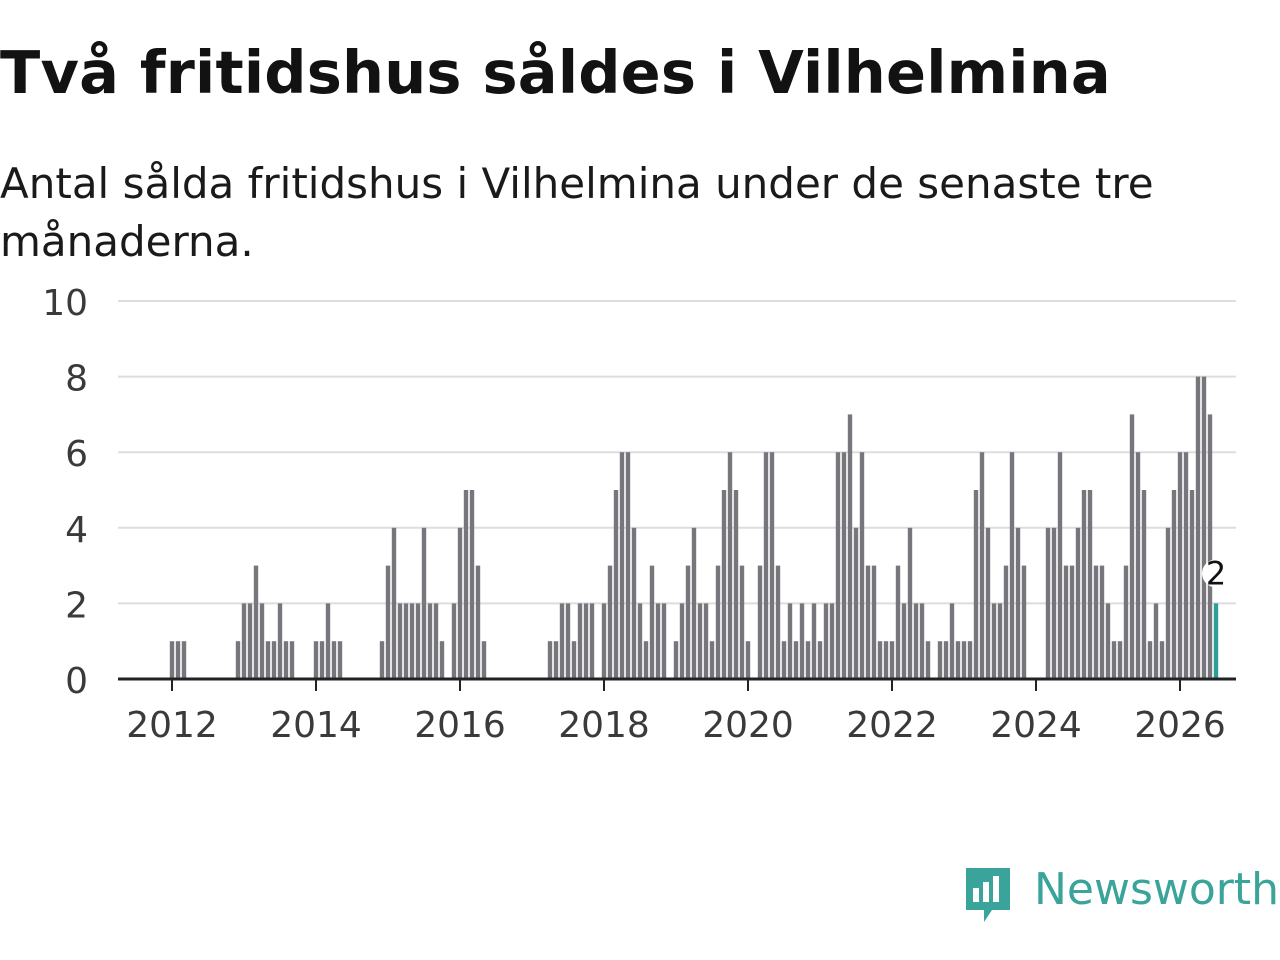  What do you see at coordinates (1157, 889) in the screenshot?
I see `newsworthy-logo-text: Newsworthy` at bounding box center [1157, 889].